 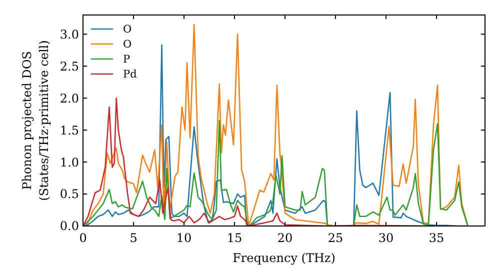 What do you see at coordinates (69, 226) in the screenshot?
I see `y-tick-label: 0.0` at bounding box center [69, 226].